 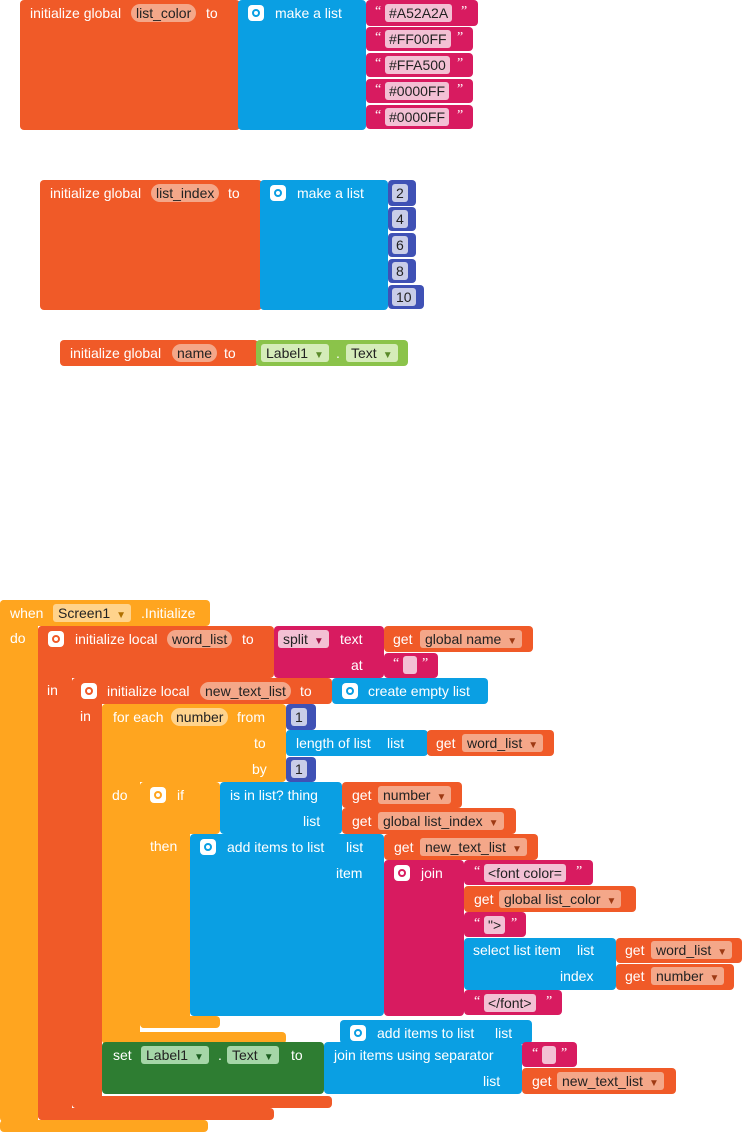 I want to click on get-variable-dropdown: global list_color ▼, so click(x=560, y=899).